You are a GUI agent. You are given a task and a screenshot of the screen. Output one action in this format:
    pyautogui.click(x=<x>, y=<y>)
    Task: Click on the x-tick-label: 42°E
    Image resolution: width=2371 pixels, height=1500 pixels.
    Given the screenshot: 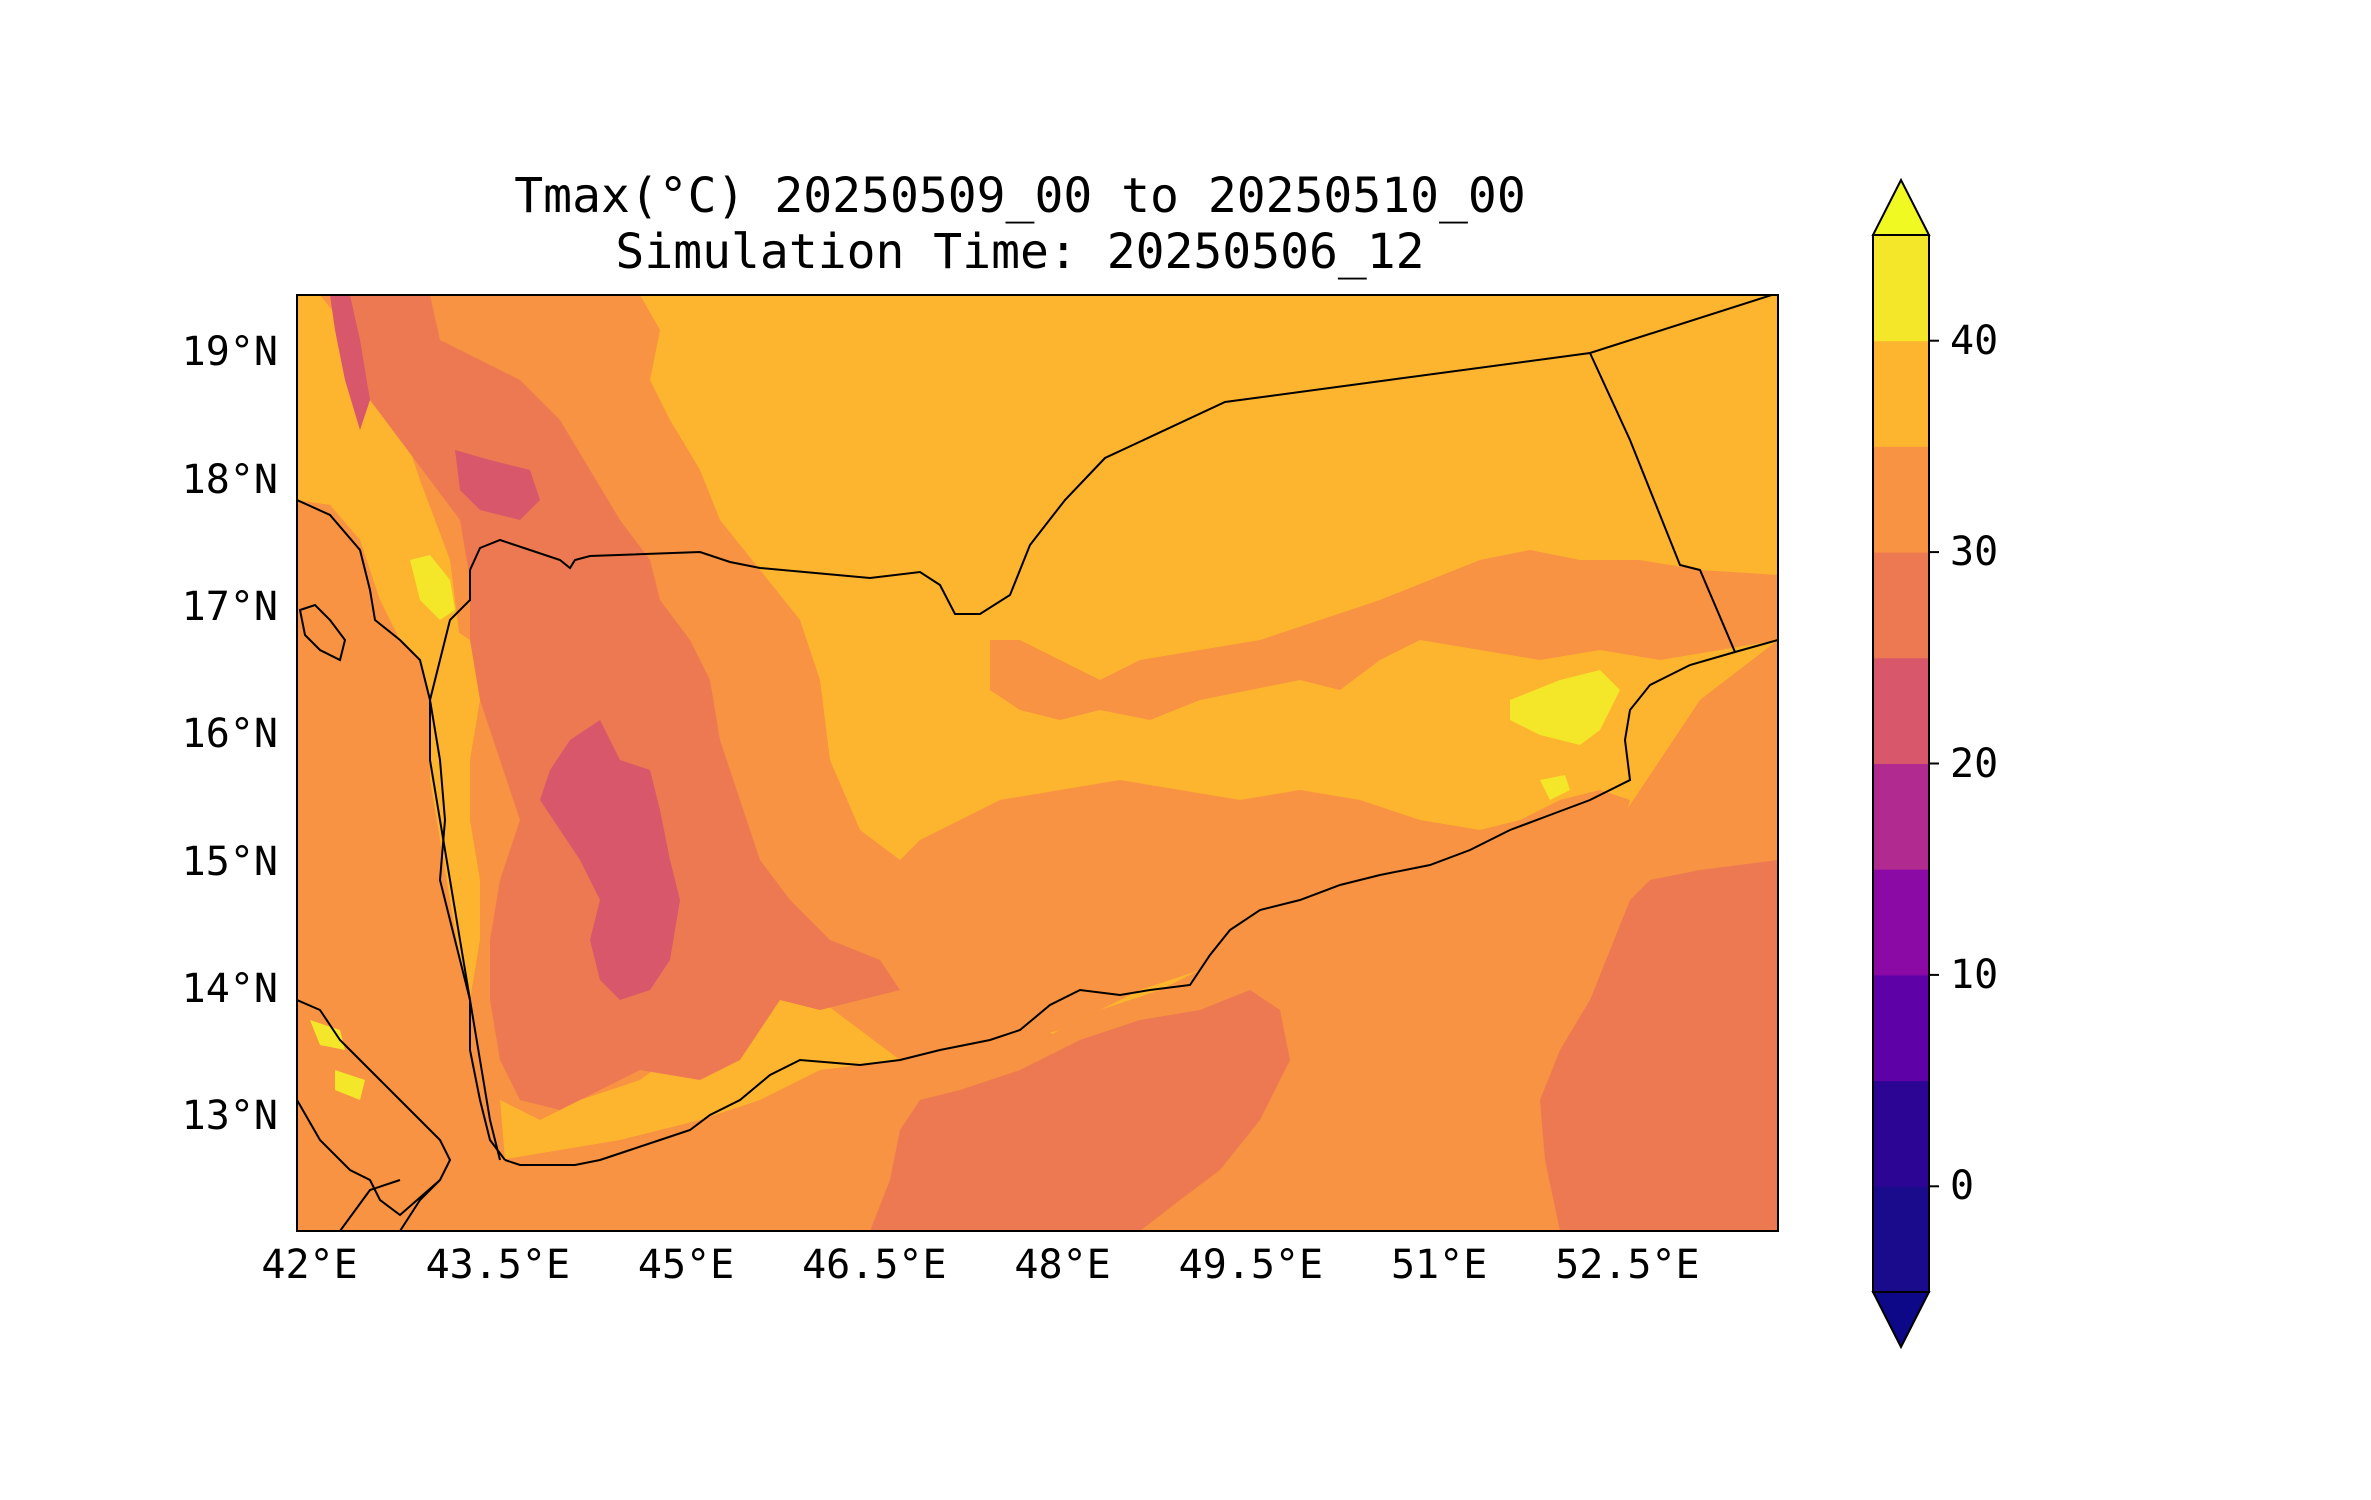 What is the action you would take?
    pyautogui.click(x=309, y=1265)
    